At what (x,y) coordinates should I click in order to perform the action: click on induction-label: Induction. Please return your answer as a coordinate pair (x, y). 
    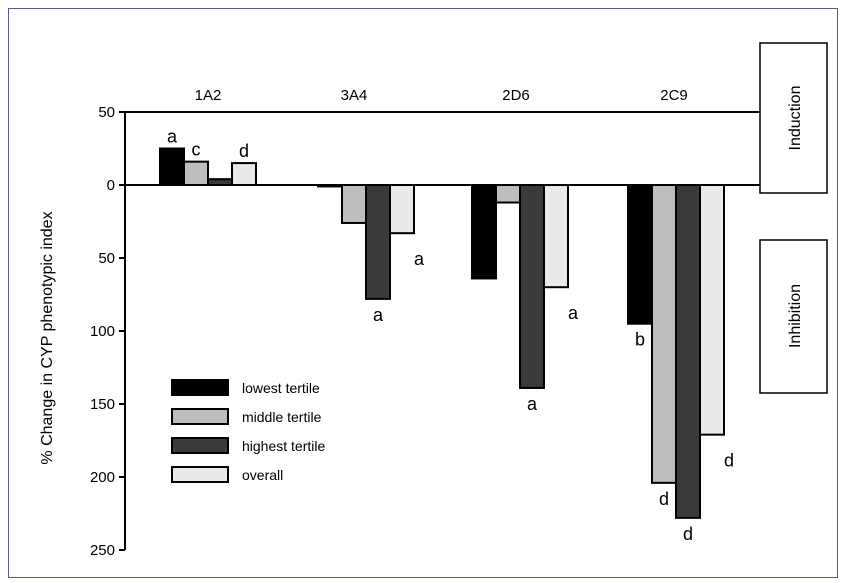
    Looking at the image, I should click on (795, 118).